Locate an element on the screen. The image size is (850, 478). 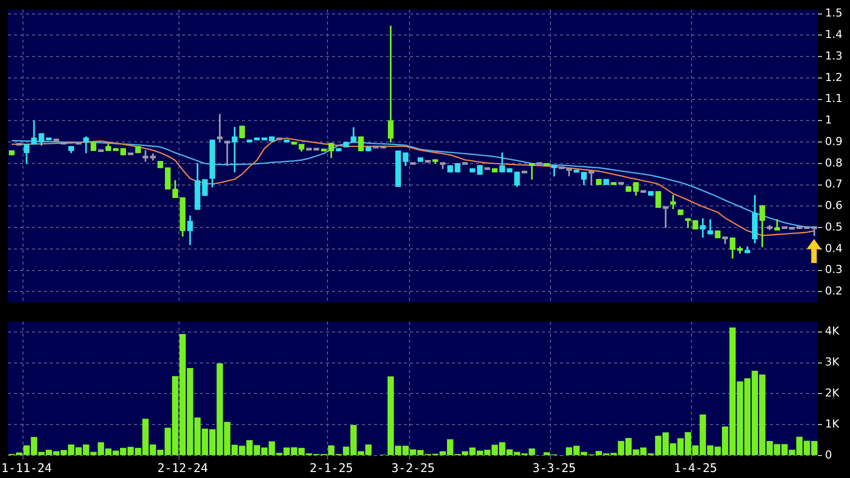
y-tick-label: 1.2 is located at coordinates (833, 77).